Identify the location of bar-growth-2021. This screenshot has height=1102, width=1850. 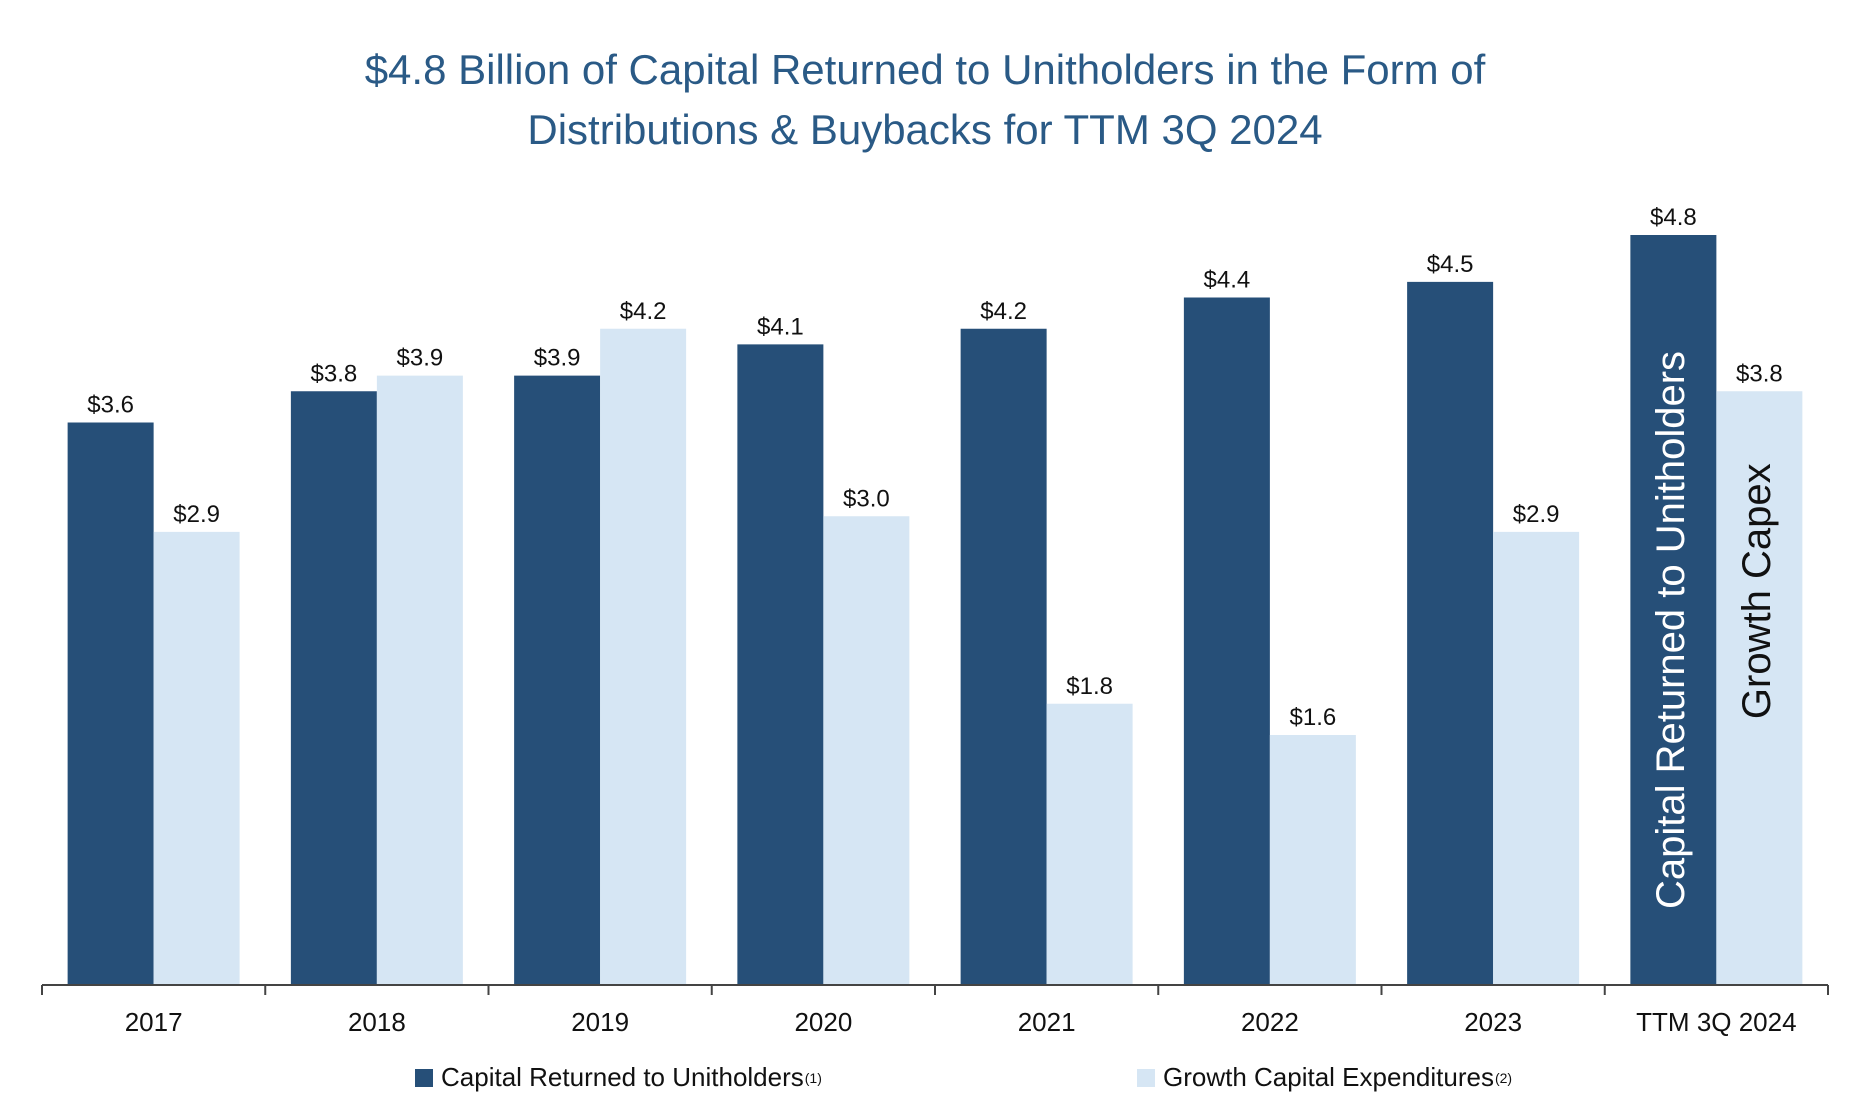
(1089, 844).